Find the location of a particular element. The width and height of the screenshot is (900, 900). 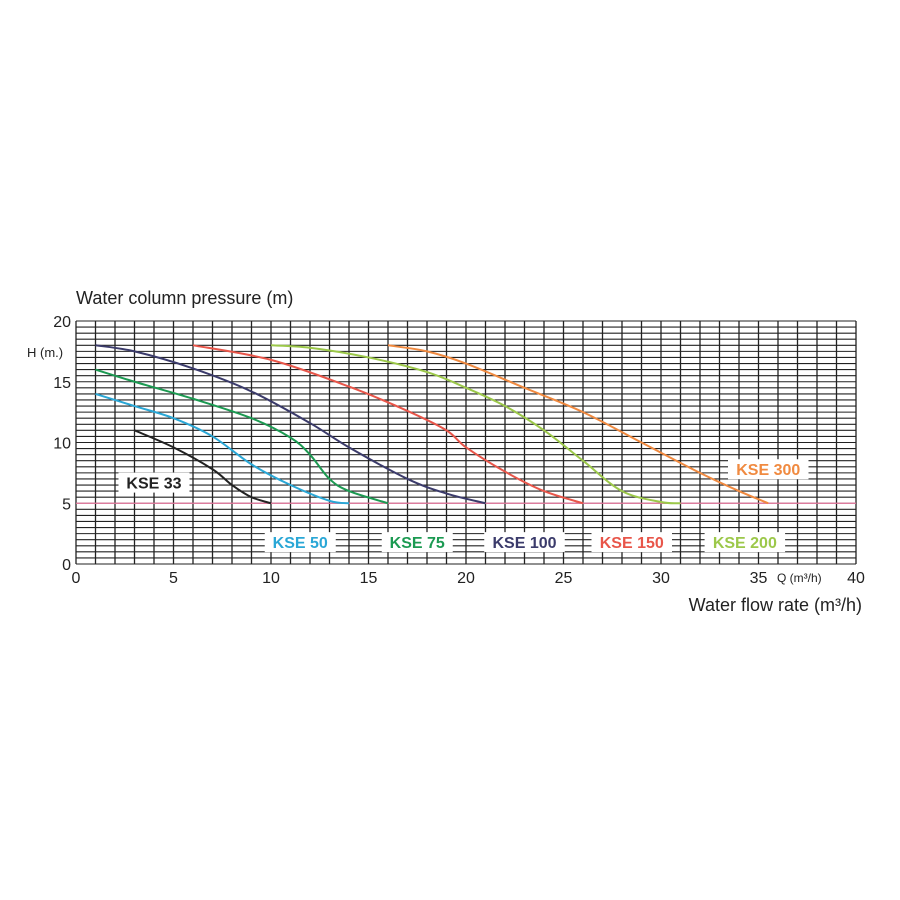

x-unit-label: Q (m³/h) is located at coordinates (799, 578).